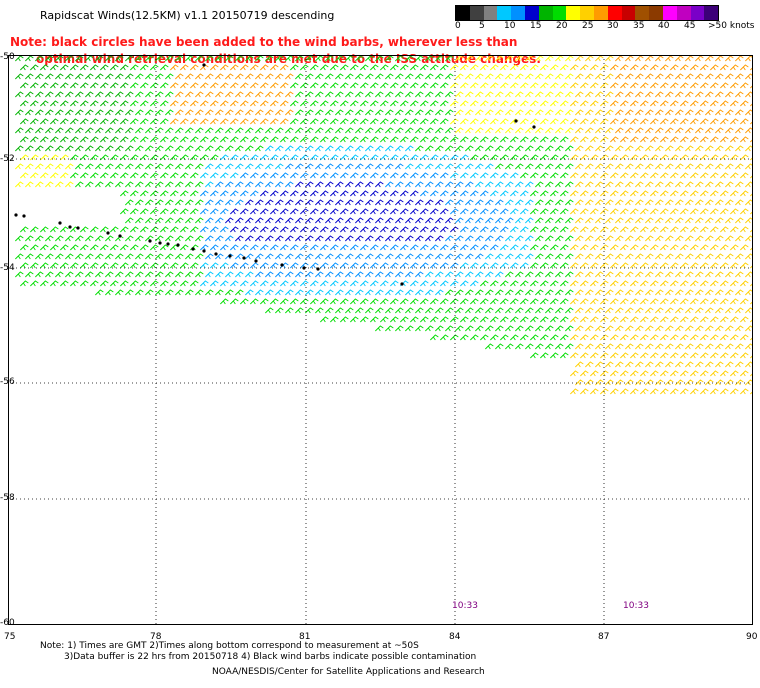 The height and width of the screenshot is (688, 760). Describe the element at coordinates (536, 26) in the screenshot. I see `scale-label: 15` at that location.